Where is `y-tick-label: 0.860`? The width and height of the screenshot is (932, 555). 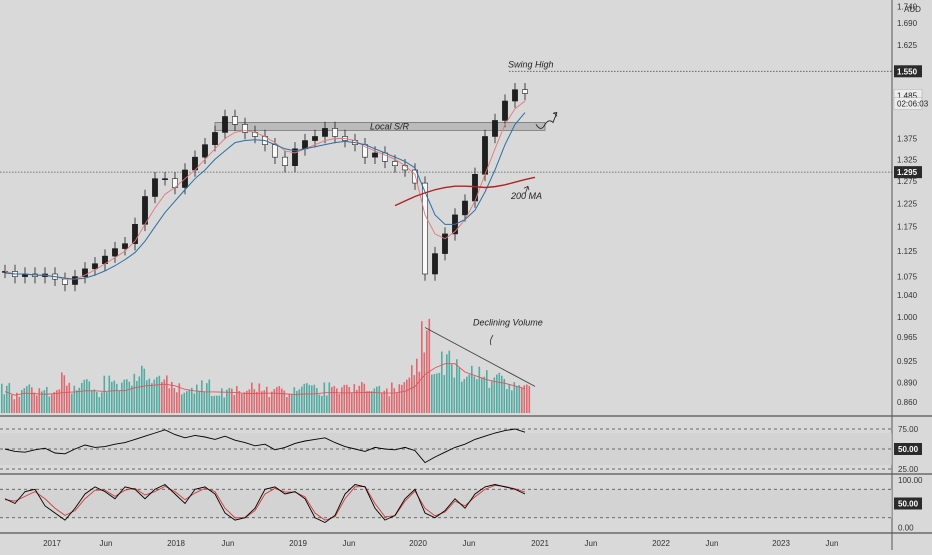 y-tick-label: 0.860 is located at coordinates (907, 402).